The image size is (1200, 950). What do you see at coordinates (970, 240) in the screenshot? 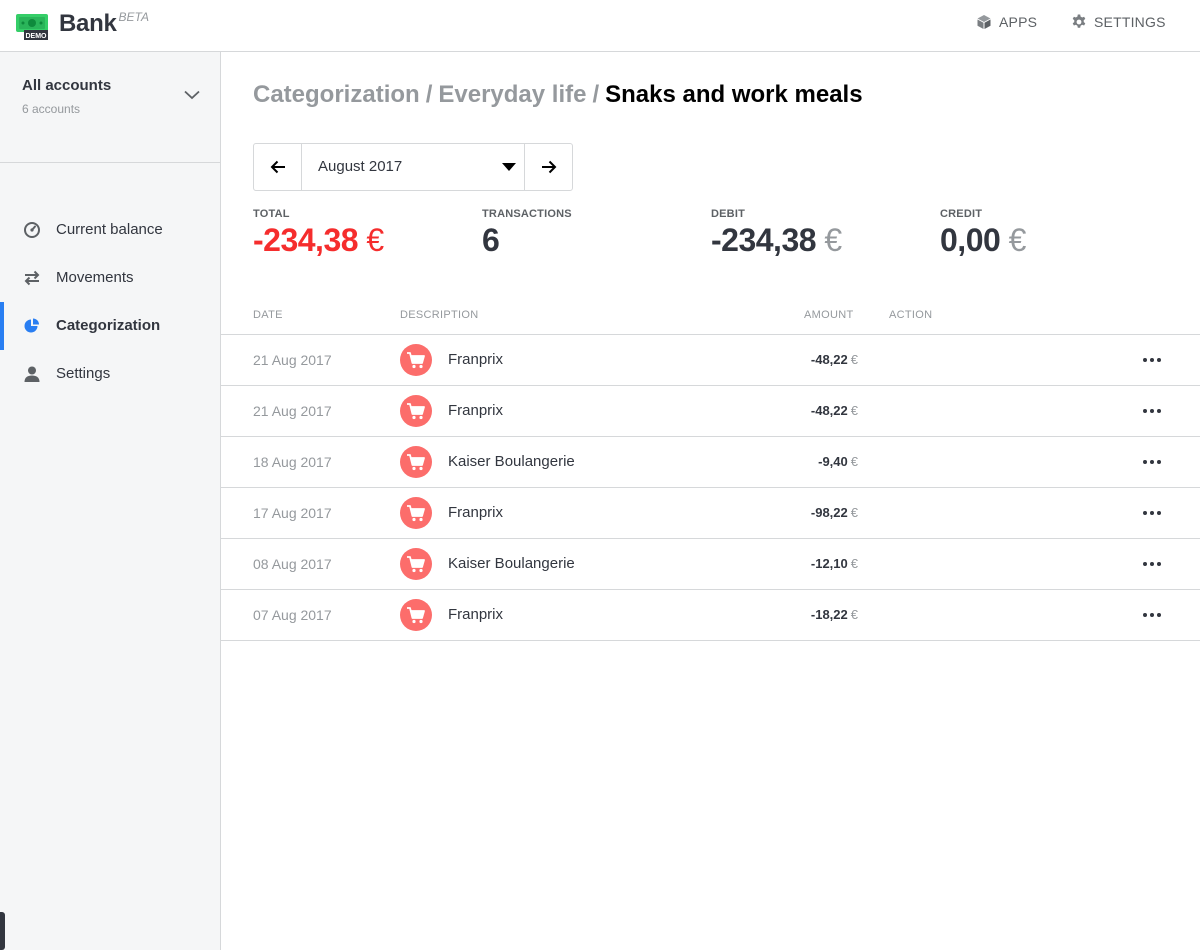
I see `credit-amount: 0,00` at bounding box center [970, 240].